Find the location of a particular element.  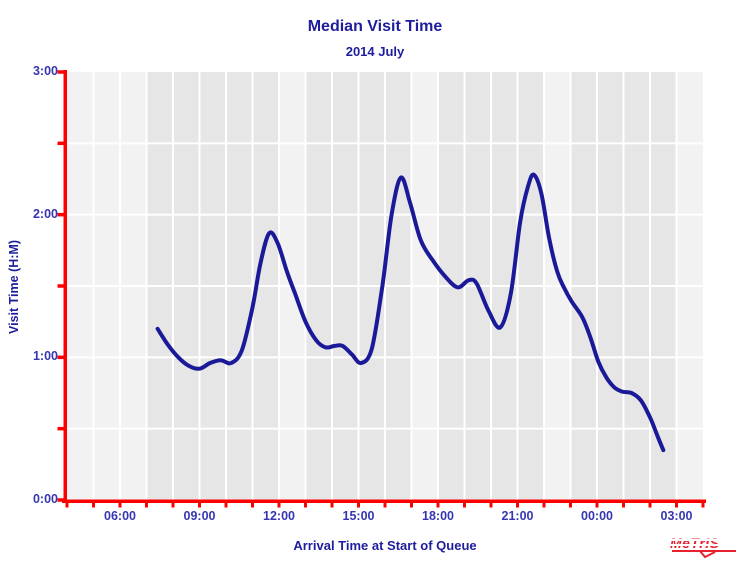

logo-underline is located at coordinates (704, 551).